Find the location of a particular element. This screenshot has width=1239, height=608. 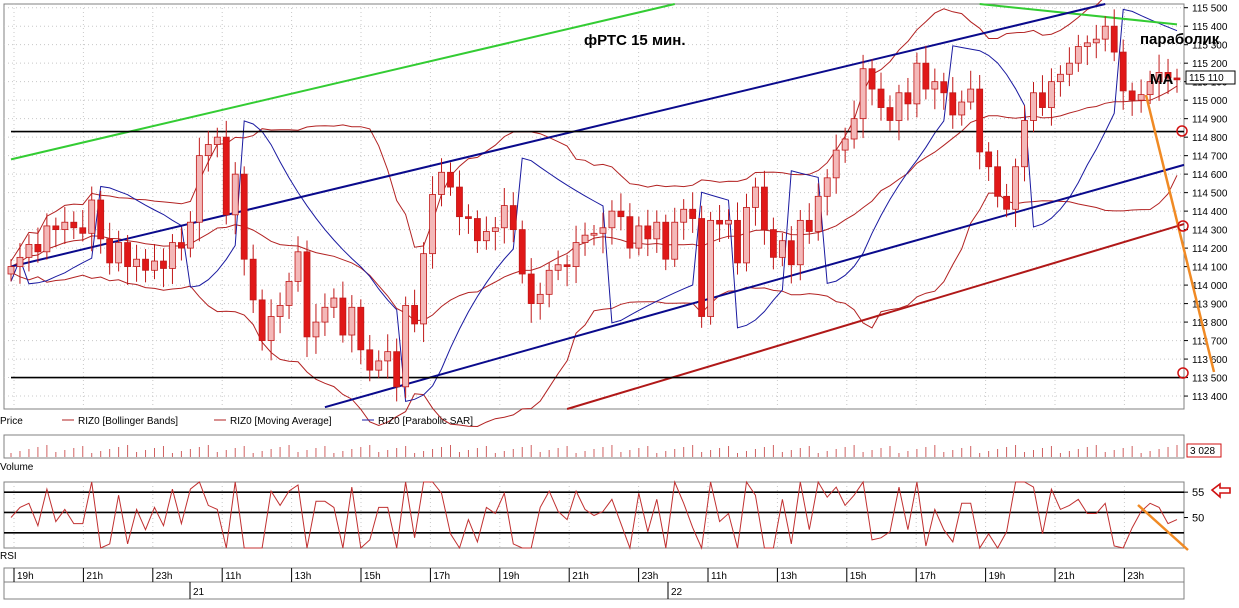

time-tick-label: 21h is located at coordinates (94, 576).